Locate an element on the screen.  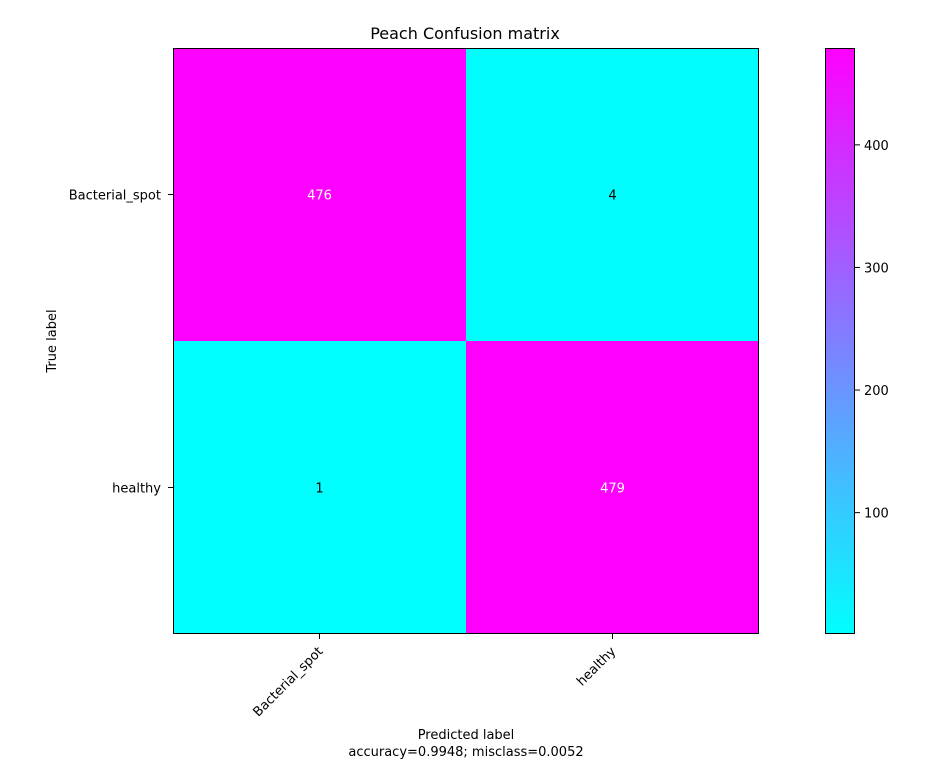
y-tick-label: healthy is located at coordinates (136, 489).